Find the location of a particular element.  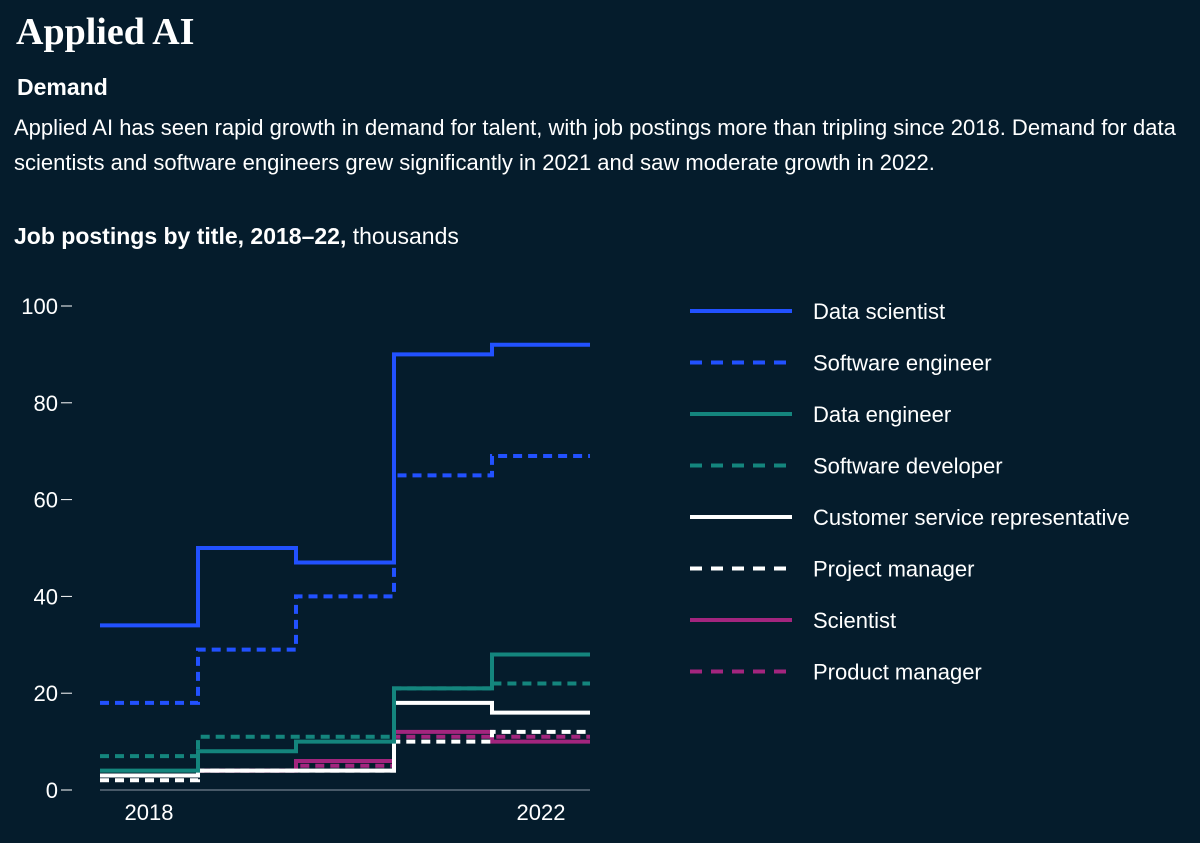

x-axis: 2018 2022 is located at coordinates (345, 807).